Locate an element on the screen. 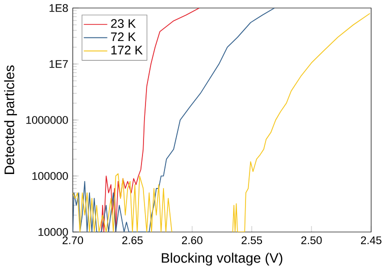  y-axis-title: Detected particles is located at coordinates (10, 120).